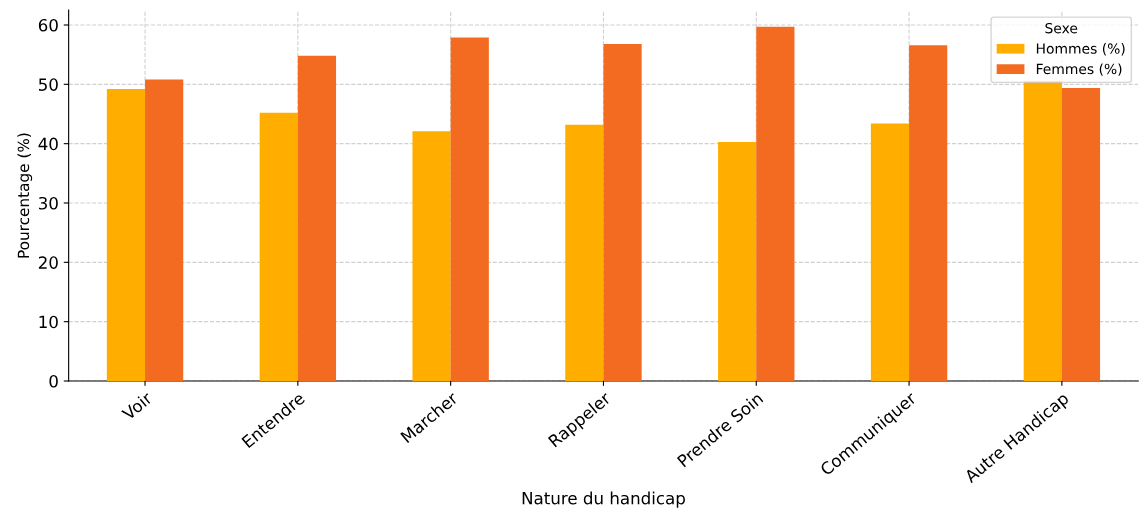  Describe the element at coordinates (48, 144) in the screenshot. I see `y-tick-label: 40` at that location.